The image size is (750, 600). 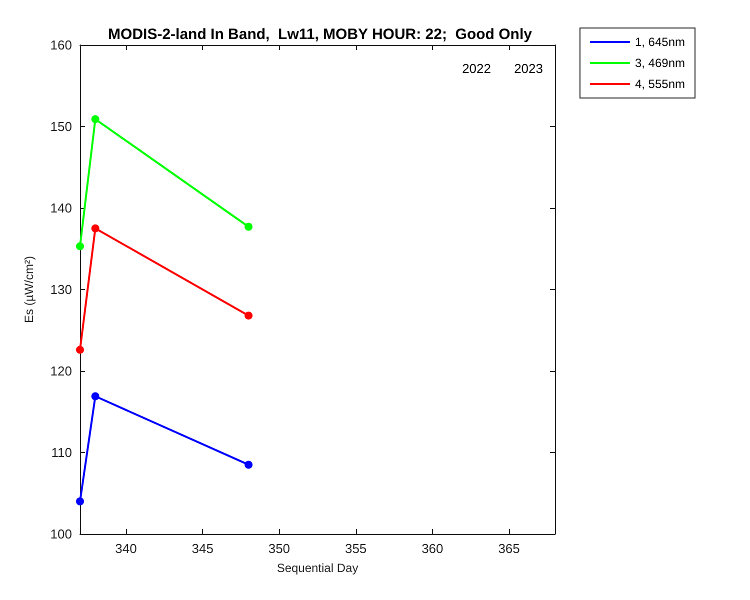 I want to click on x-tick-label: 360, so click(x=433, y=548).